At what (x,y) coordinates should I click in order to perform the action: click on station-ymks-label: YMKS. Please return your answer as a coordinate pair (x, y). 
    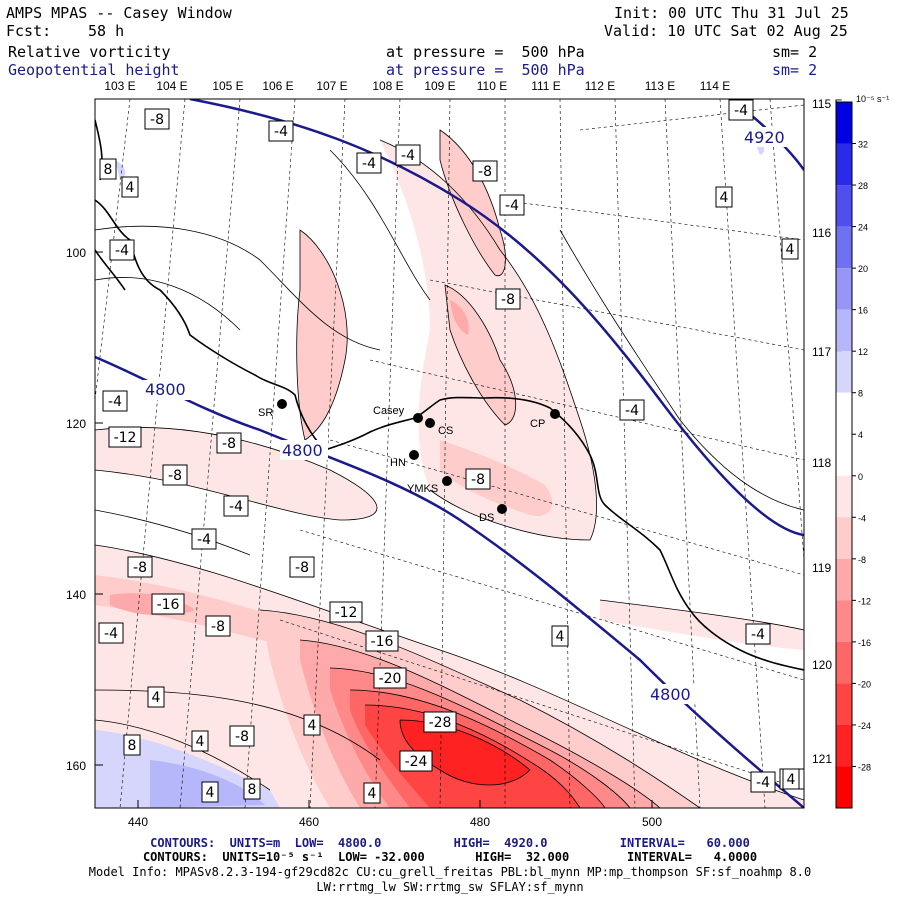
    Looking at the image, I should click on (422, 489).